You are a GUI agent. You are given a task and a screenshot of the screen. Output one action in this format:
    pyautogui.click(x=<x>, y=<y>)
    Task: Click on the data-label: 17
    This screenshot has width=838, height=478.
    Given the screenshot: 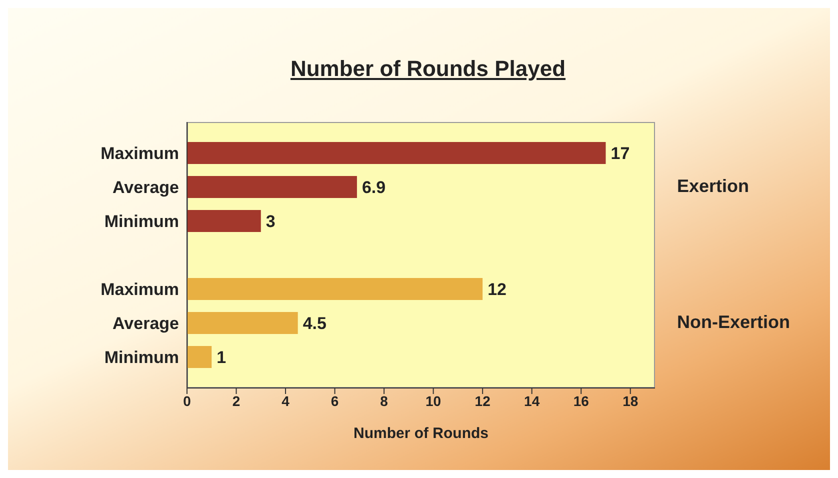 What is the action you would take?
    pyautogui.click(x=620, y=154)
    